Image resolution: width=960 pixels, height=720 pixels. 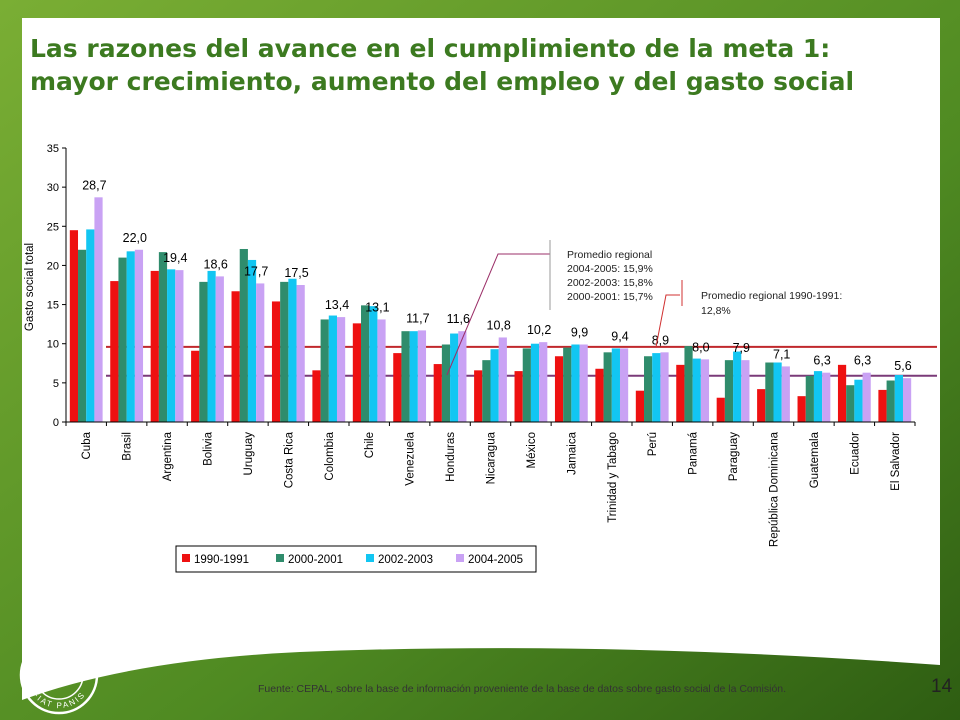 I want to click on y-axis-title: Gasto social total, so click(x=30, y=287).